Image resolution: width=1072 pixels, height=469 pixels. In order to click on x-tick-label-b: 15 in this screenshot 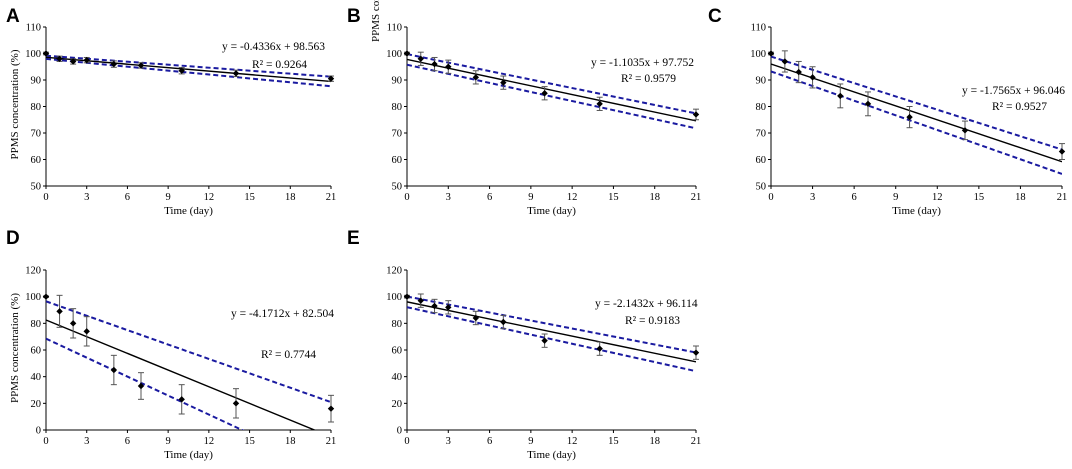, I will do `click(613, 197)`.